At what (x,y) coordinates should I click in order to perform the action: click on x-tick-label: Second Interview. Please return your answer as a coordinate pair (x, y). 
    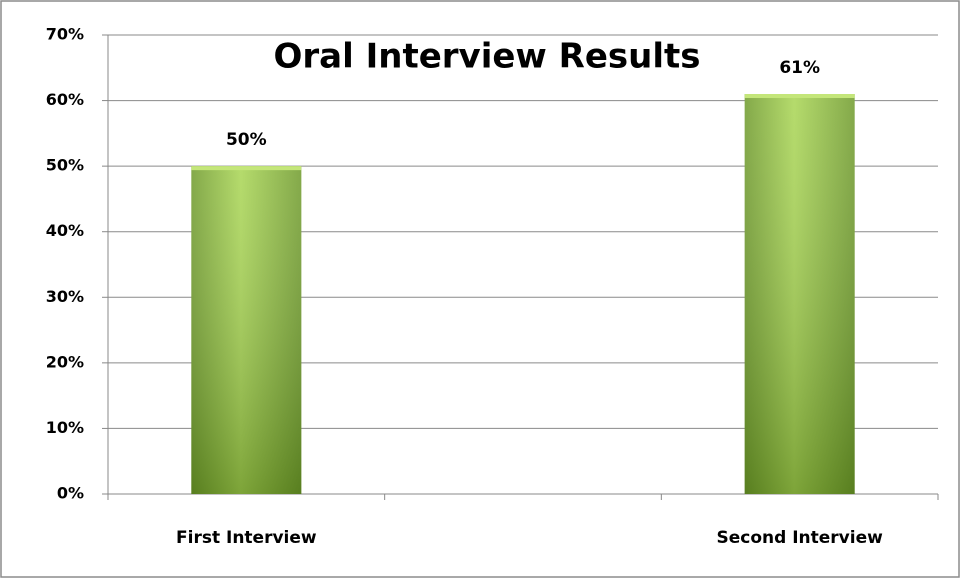
    Looking at the image, I should click on (799, 538).